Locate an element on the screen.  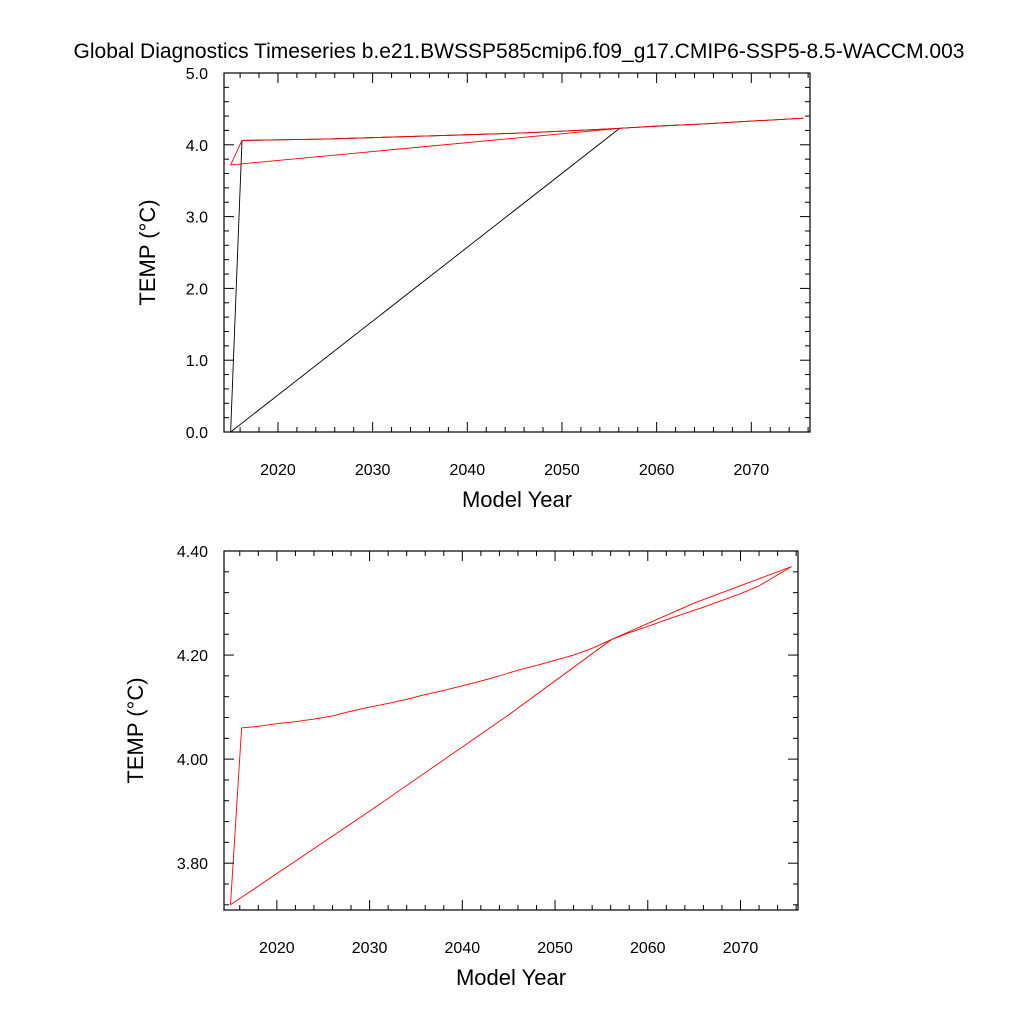
top-x-tick-labels: 2020 2030 2040 2050 2060 2070 is located at coordinates (514, 470).